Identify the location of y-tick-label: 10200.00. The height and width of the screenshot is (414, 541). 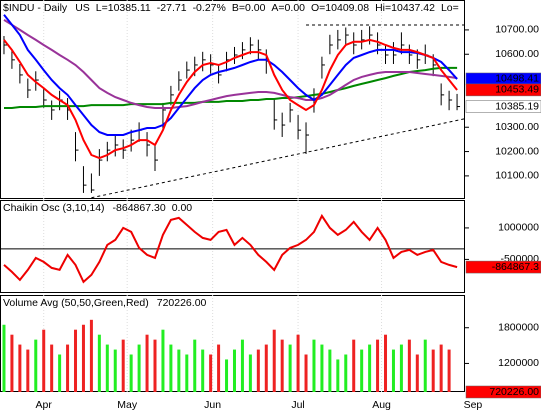
(517, 151).